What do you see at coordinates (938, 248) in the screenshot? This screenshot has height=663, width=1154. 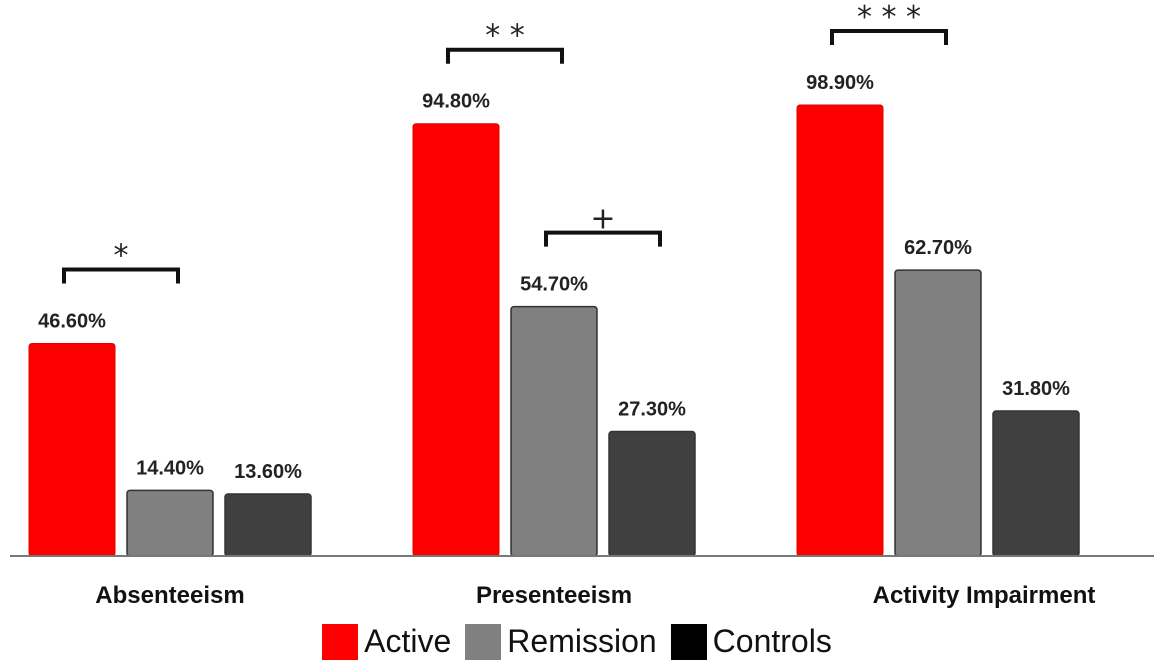 I see `value-label-remission-2: 62.70%` at bounding box center [938, 248].